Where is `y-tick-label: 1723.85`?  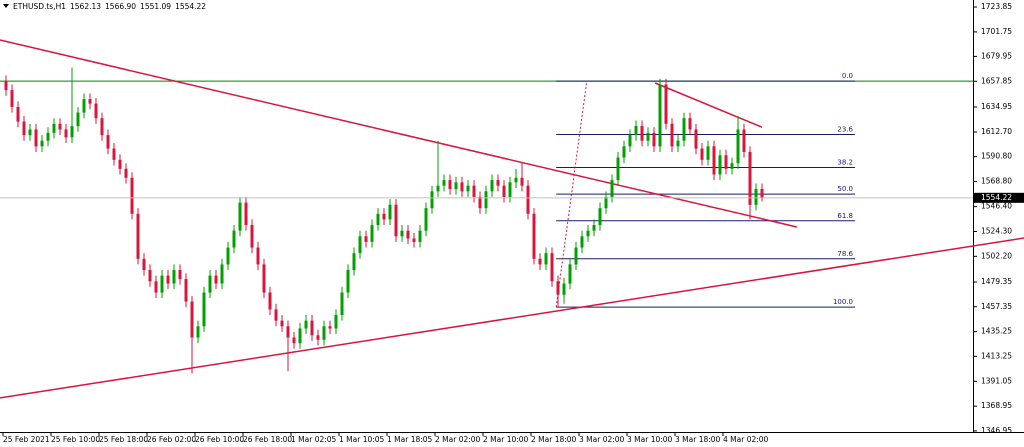 y-tick-label: 1723.85 is located at coordinates (996, 6).